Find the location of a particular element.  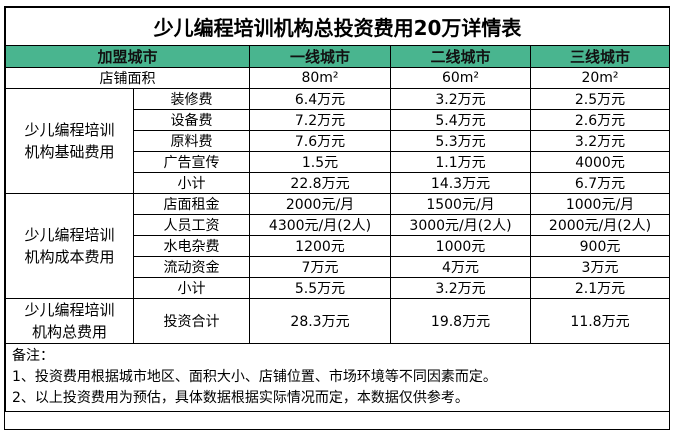

value-tier1: 2000元/月 is located at coordinates (320, 204).